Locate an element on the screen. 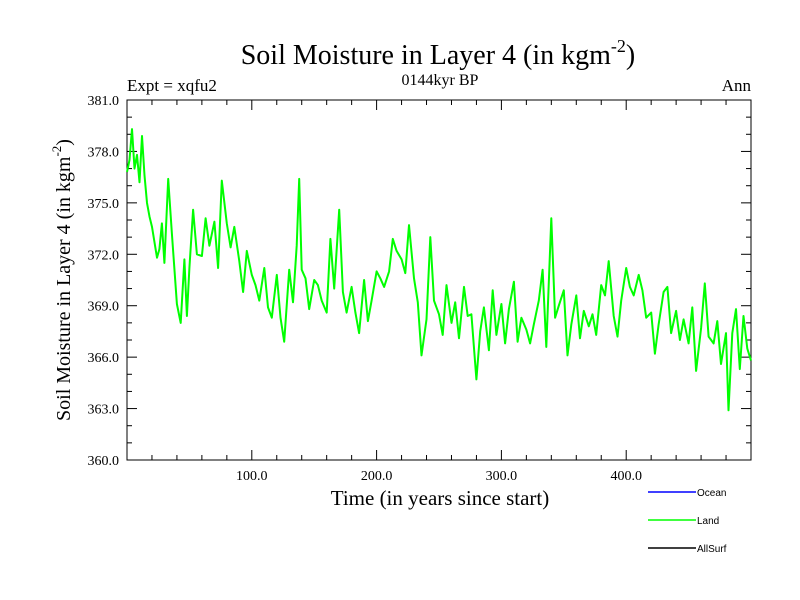 This screenshot has width=800, height=600. chart-title: Soil Moisture in Layer 4 (in kgm-2) is located at coordinates (438, 53).